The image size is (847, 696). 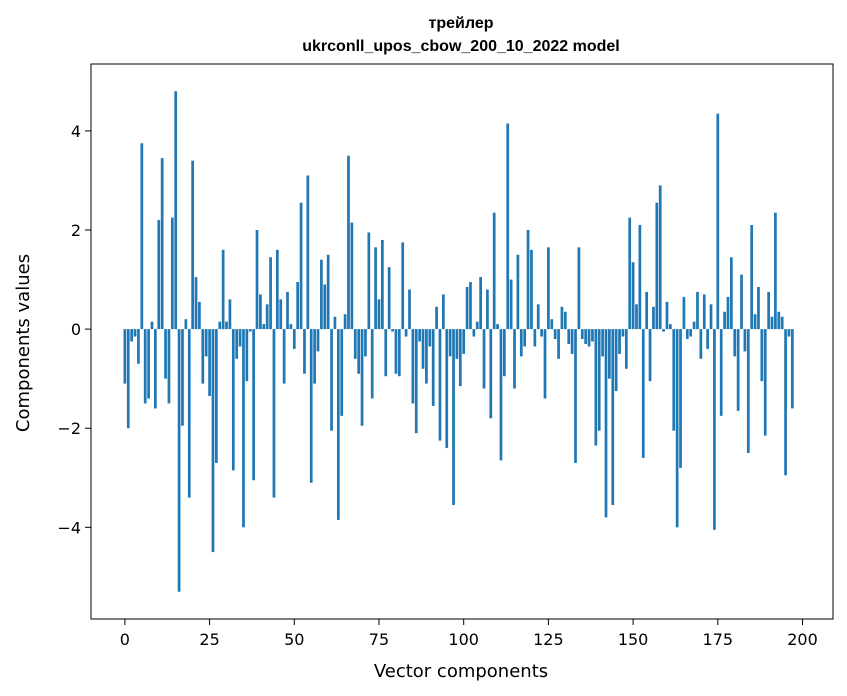 I want to click on x-axis-ticks: 0 25 50 75 100 125 150 175 200, so click(x=469, y=634).